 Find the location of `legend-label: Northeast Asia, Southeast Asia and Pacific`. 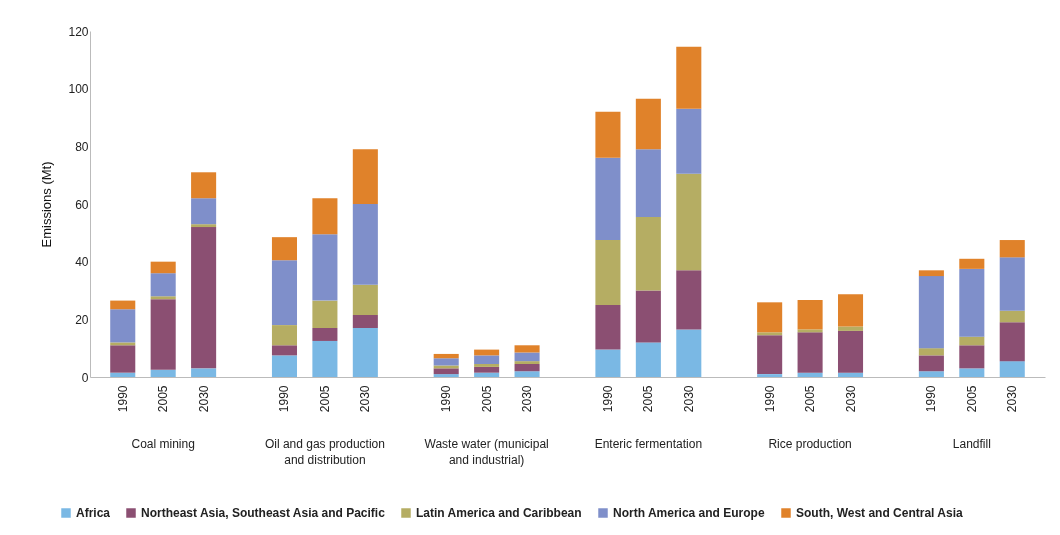

legend-label: Northeast Asia, Southeast Asia and Pacific is located at coordinates (263, 513).